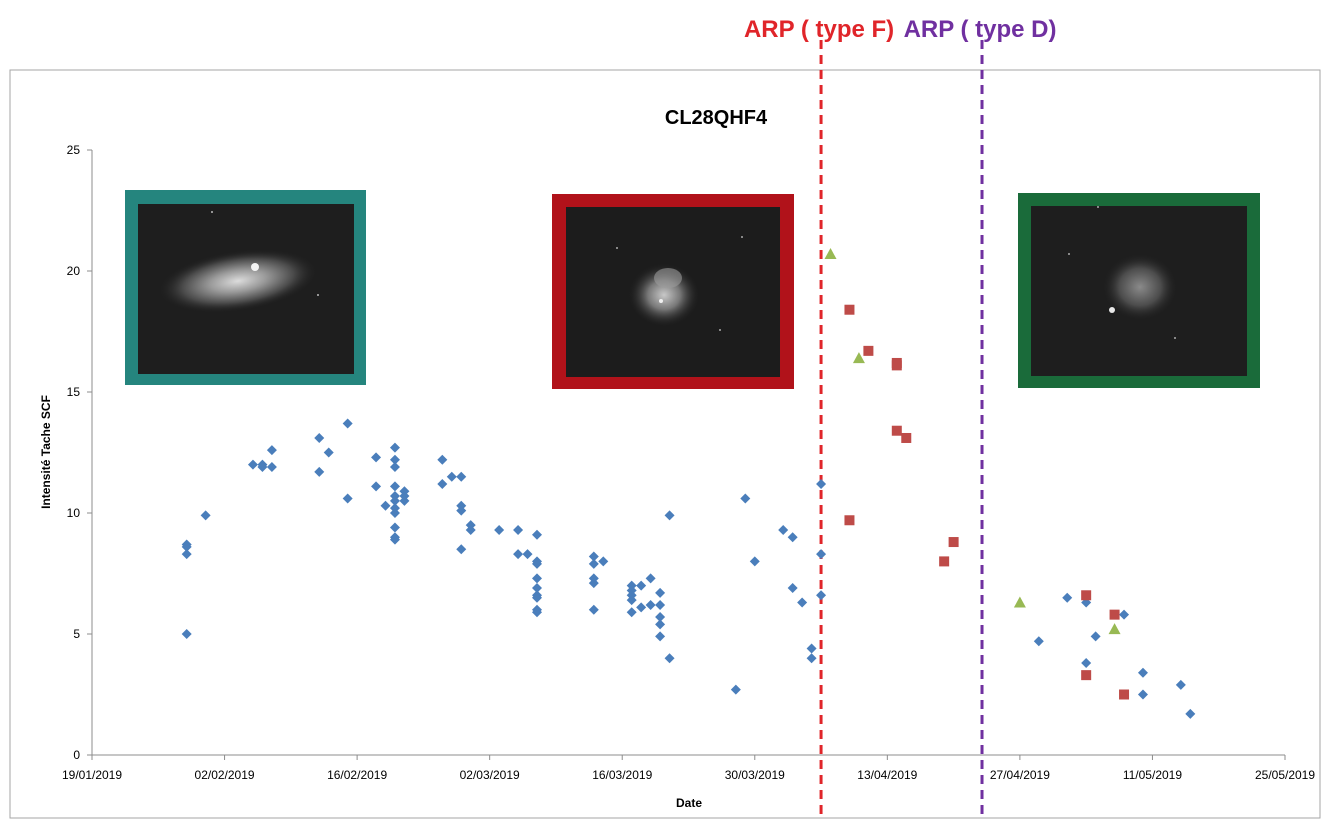  Describe the element at coordinates (980, 29) in the screenshot. I see `reference-line-label-2: ARP ( type D)` at that location.